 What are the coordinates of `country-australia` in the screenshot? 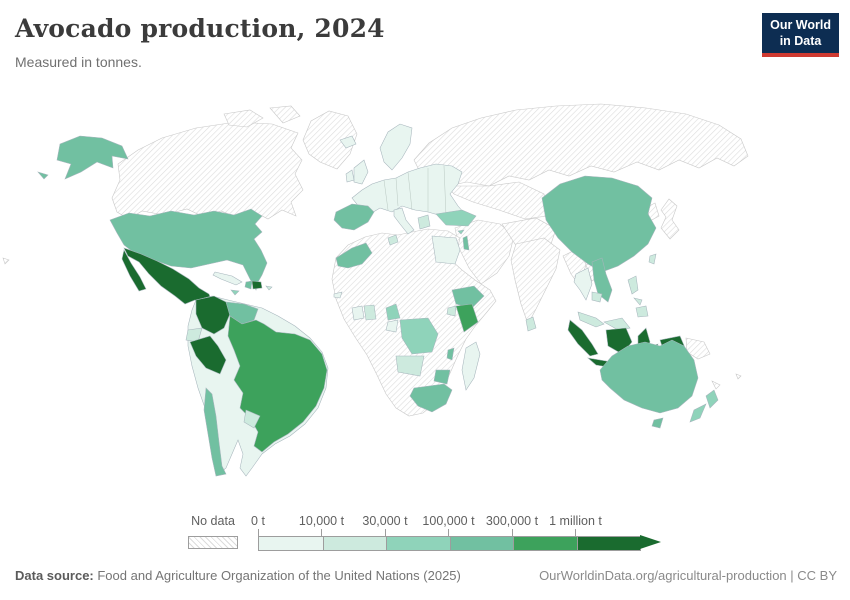 It's located at (649, 384).